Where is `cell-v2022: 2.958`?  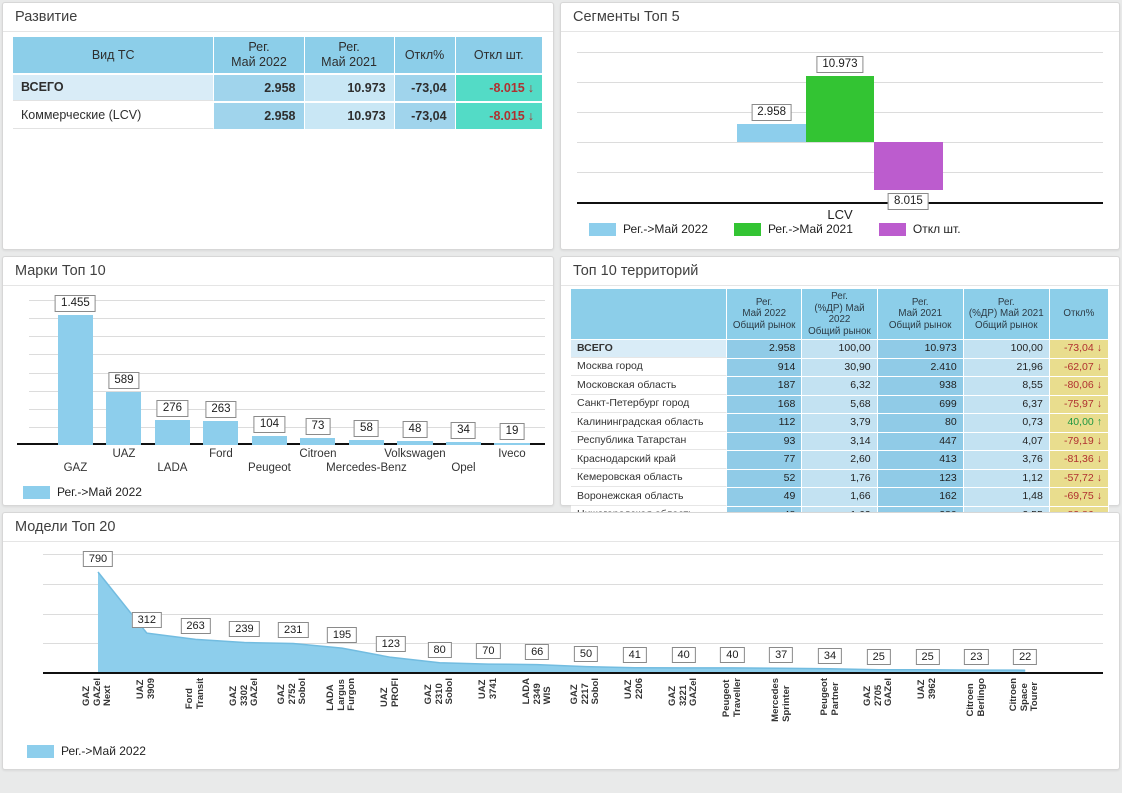
cell-v2022: 2.958 is located at coordinates (765, 348).